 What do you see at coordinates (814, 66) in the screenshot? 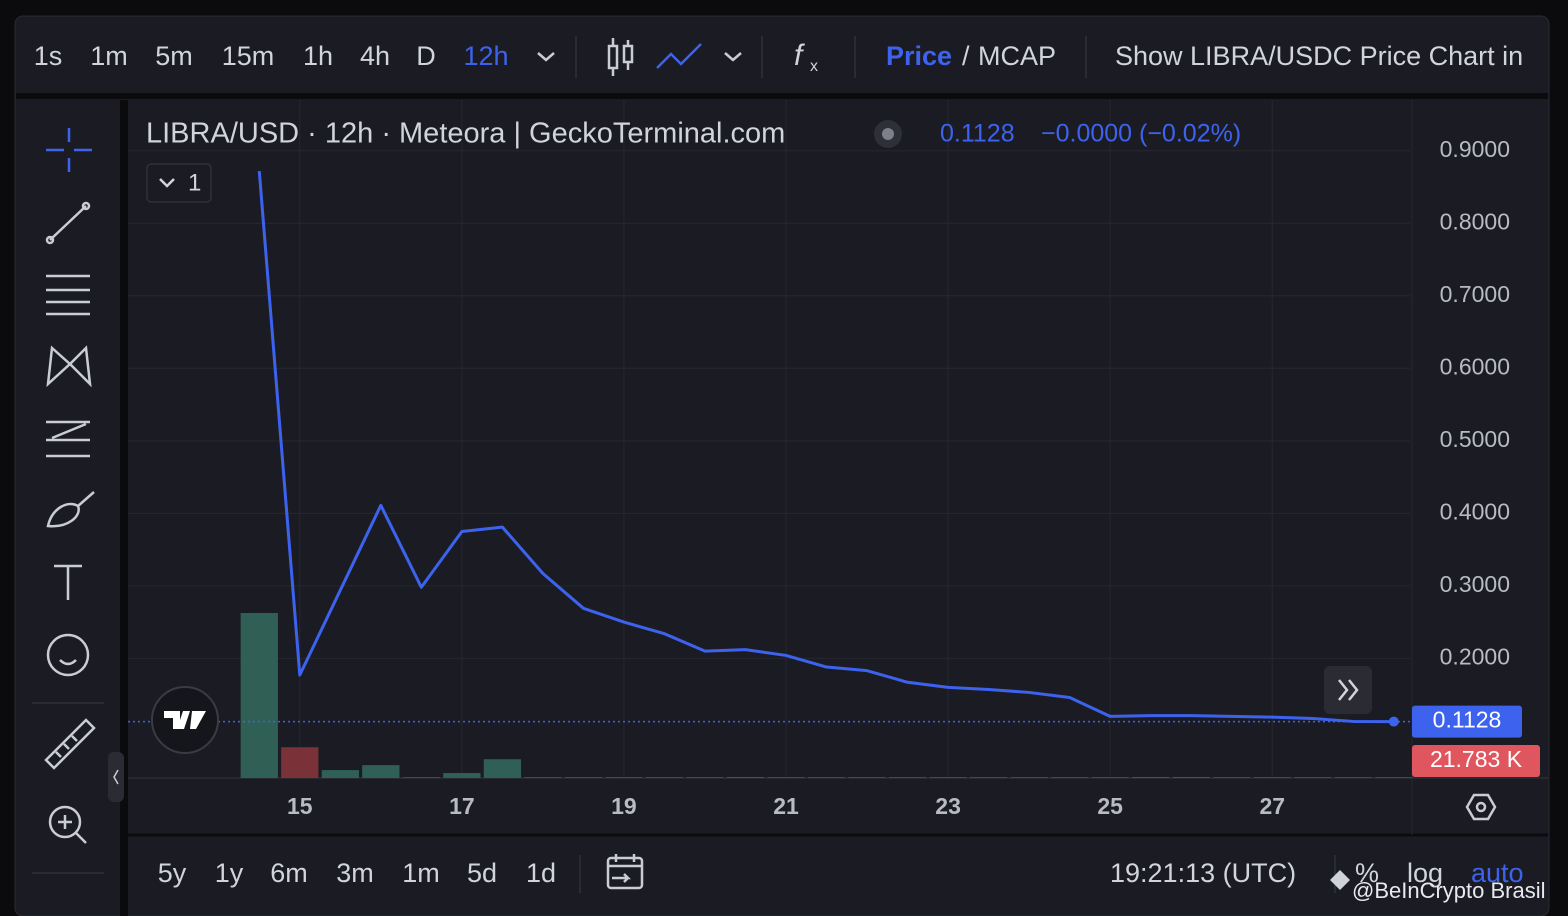
I see `fx-icon: x` at bounding box center [814, 66].